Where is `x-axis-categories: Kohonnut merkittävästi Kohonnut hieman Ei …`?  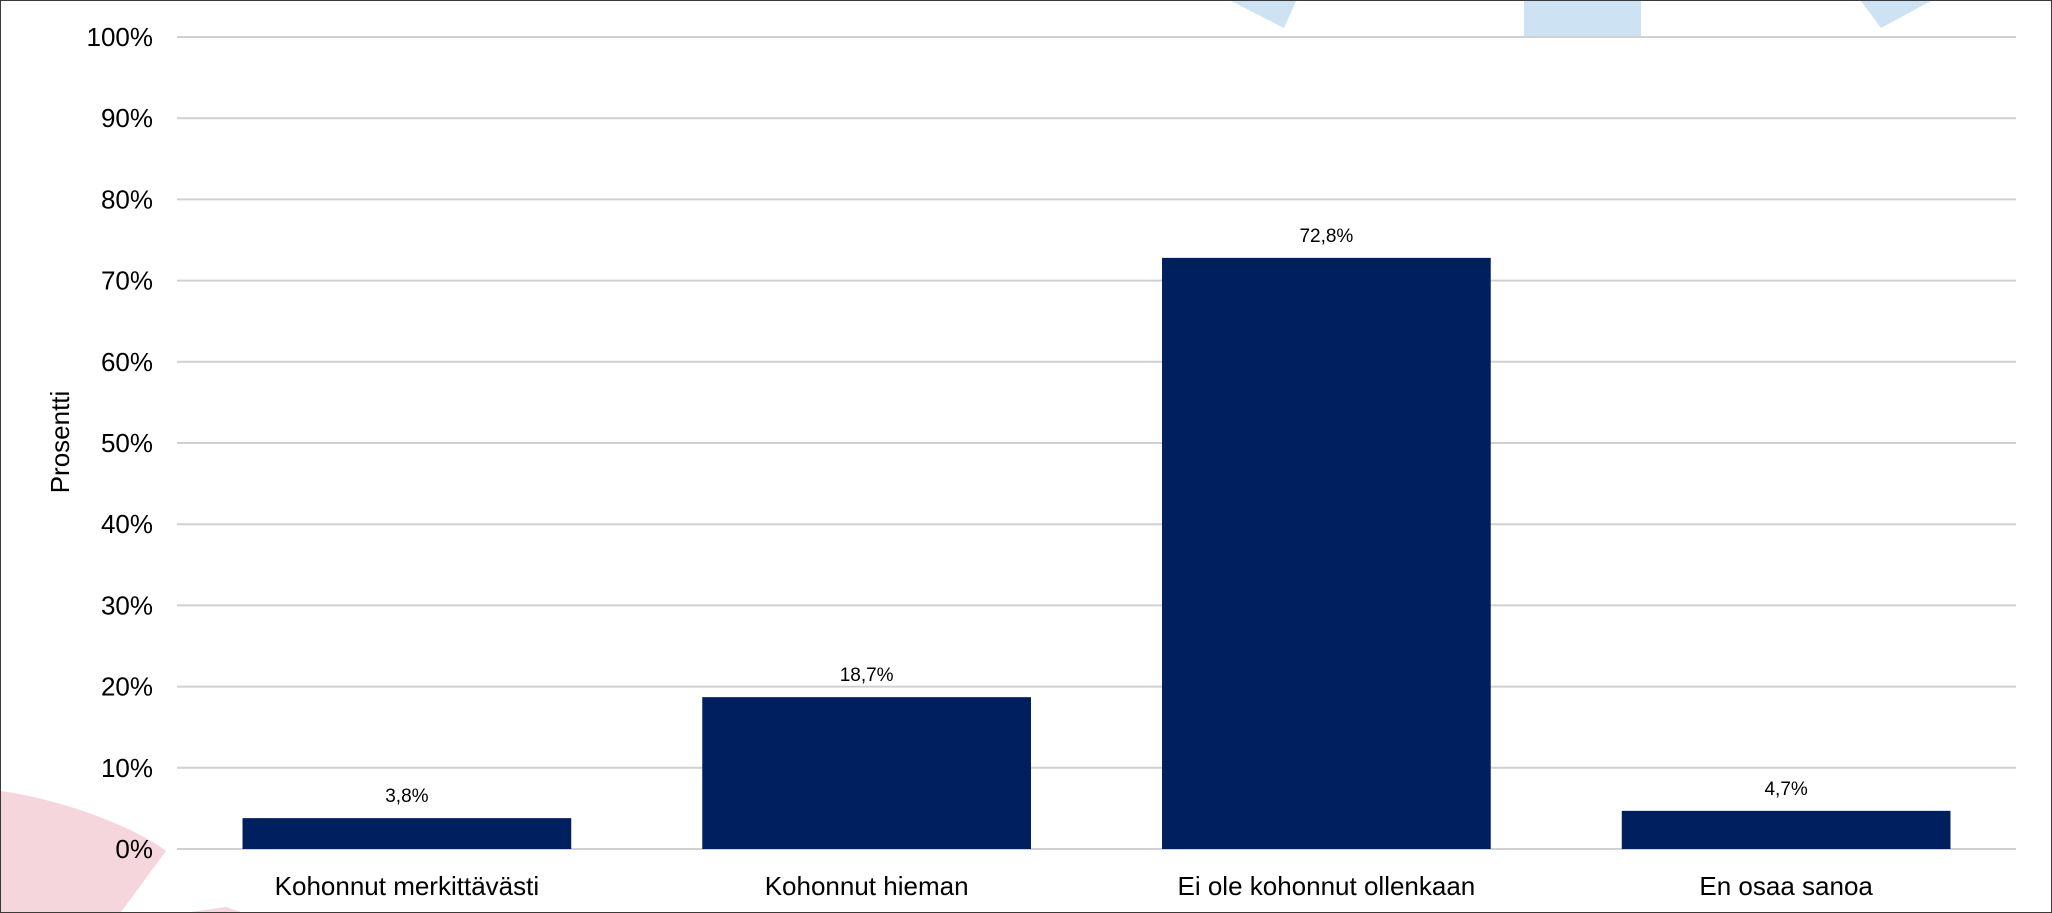
x-axis-categories: Kohonnut merkittävästi Kohonnut hieman Ei … is located at coordinates (1074, 886).